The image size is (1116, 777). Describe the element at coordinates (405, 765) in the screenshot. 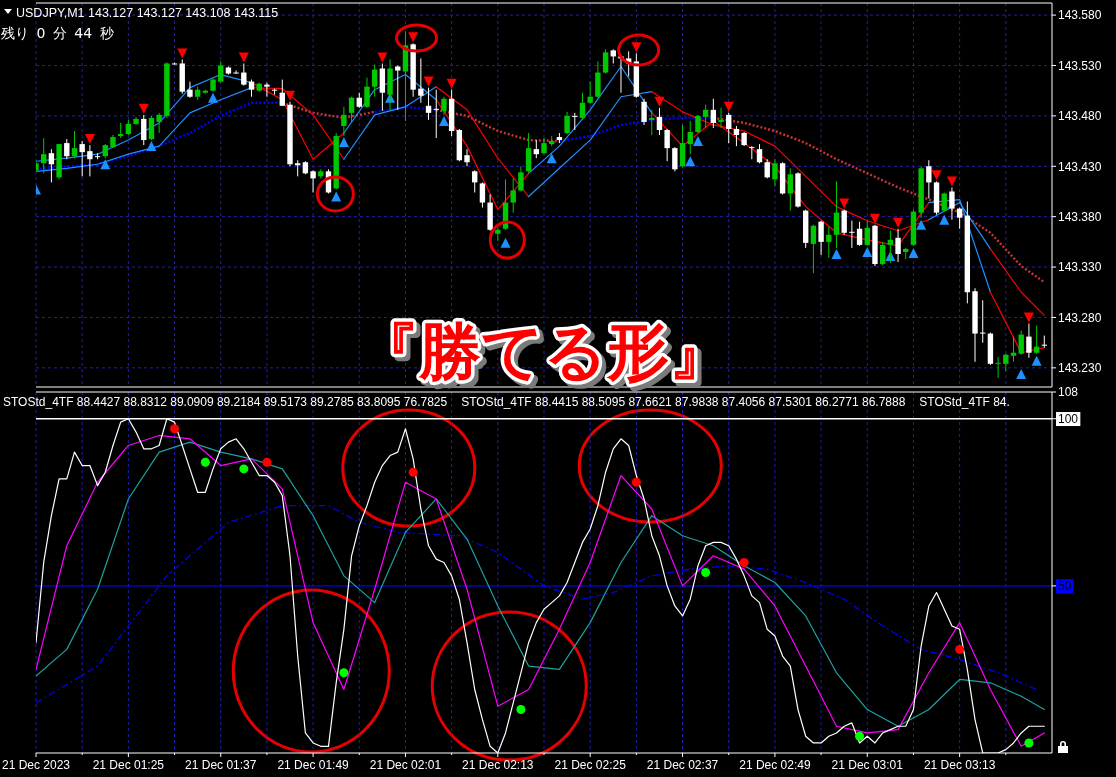

I see `x-tick-label: 21 Dec 02:01` at that location.